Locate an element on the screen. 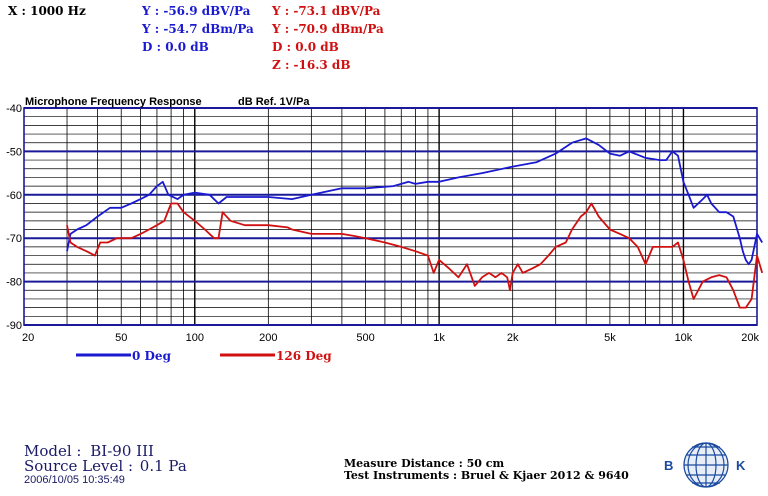 The height and width of the screenshot is (496, 768). y-axis-label: dB Ref. 1V/Pa is located at coordinates (274, 102).